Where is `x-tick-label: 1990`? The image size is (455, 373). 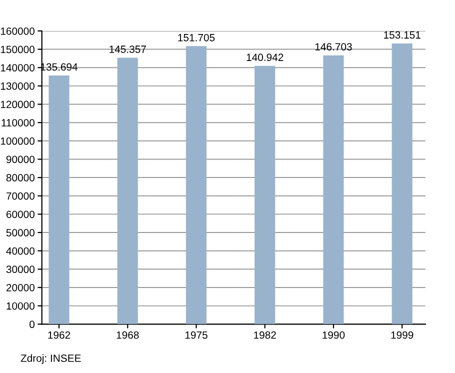
x-tick-label: 1990 is located at coordinates (333, 335).